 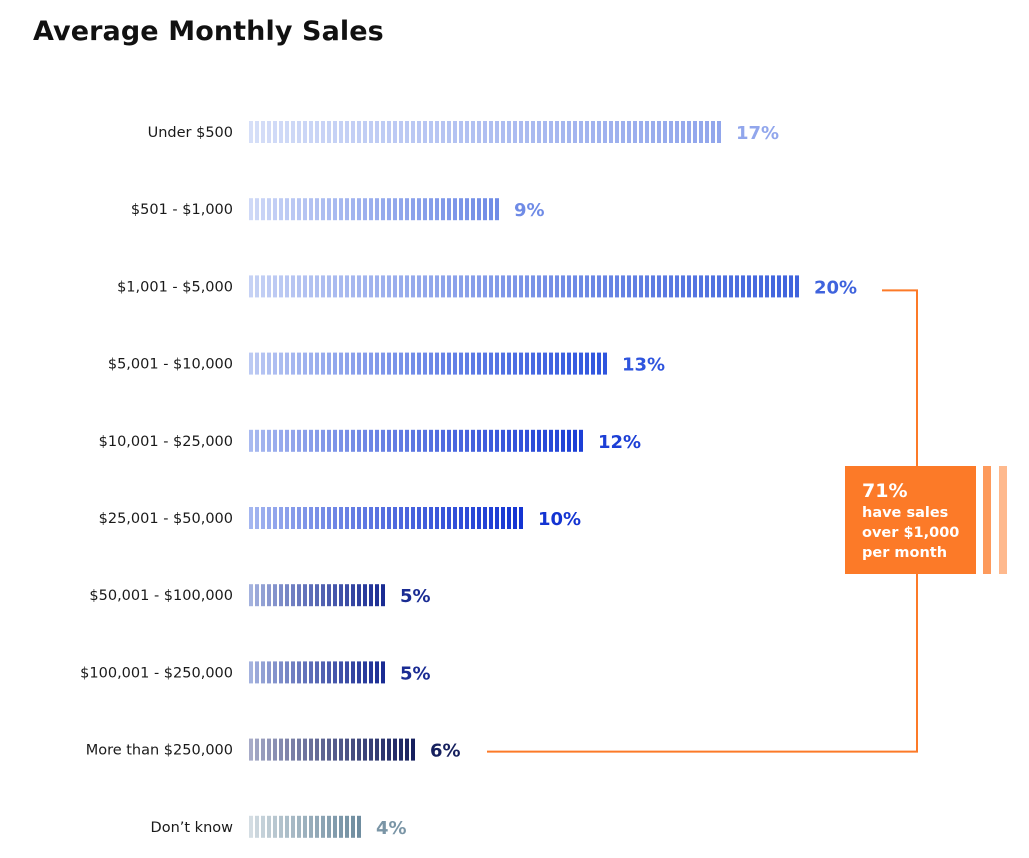 I want to click on value-label: 12%, so click(x=619, y=442).